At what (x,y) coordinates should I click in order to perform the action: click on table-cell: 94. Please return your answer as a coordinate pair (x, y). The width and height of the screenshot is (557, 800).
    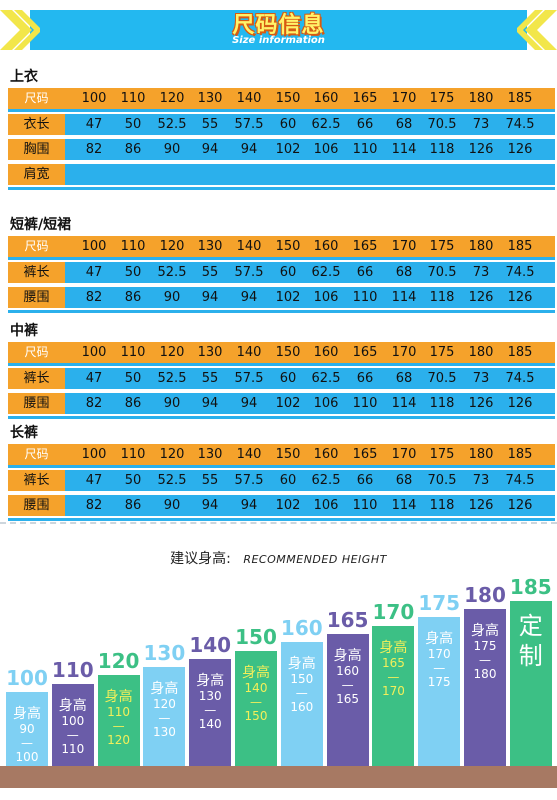
    Looking at the image, I should click on (249, 403).